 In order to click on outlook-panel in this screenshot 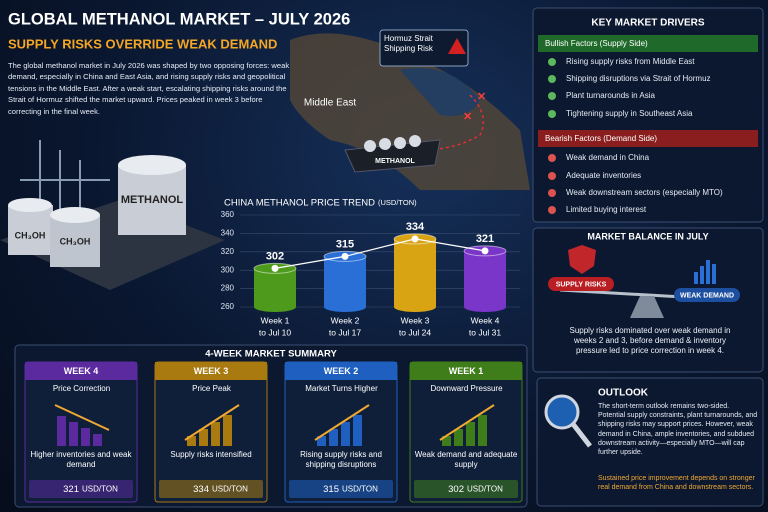, I will do `click(650, 442)`.